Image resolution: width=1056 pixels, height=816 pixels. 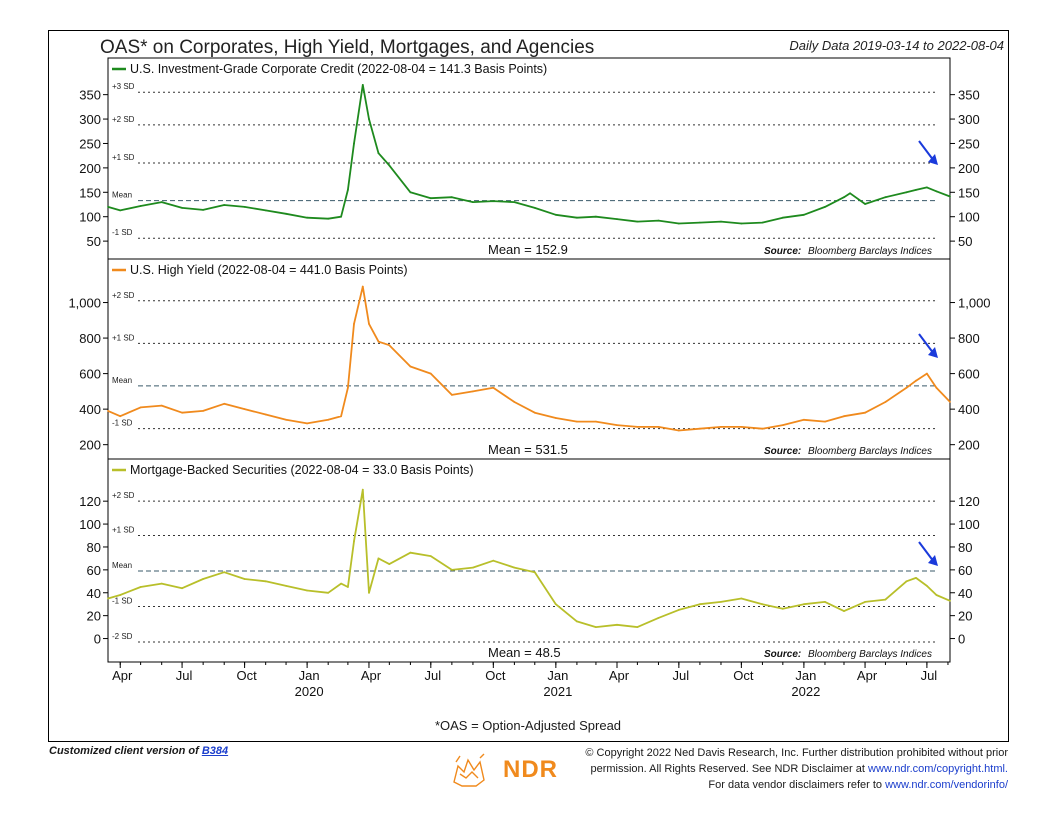 I want to click on y-tick-label-left: 1,000, so click(x=84, y=303).